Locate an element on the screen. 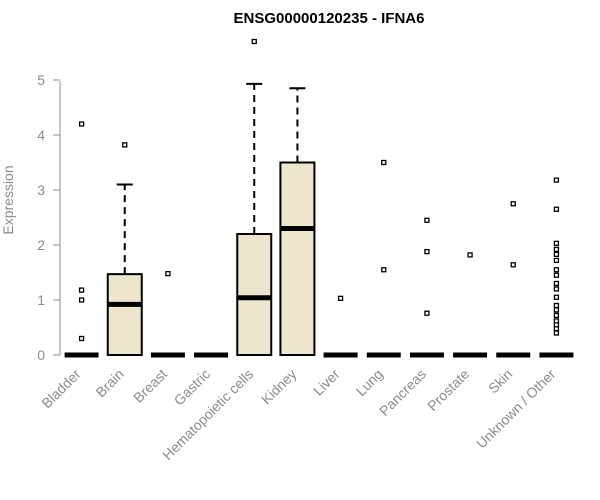  x-tick-label: Skin is located at coordinates (500, 381).